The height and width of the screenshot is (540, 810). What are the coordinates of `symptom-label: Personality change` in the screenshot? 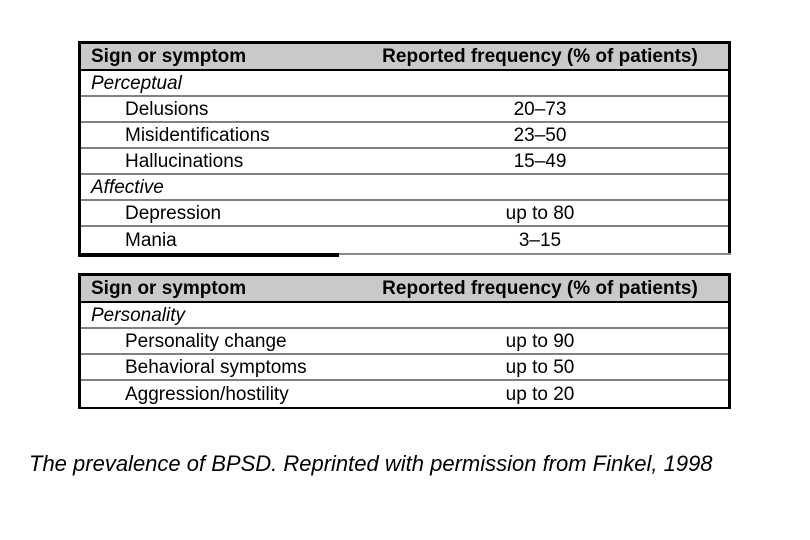 It's located at (206, 341).